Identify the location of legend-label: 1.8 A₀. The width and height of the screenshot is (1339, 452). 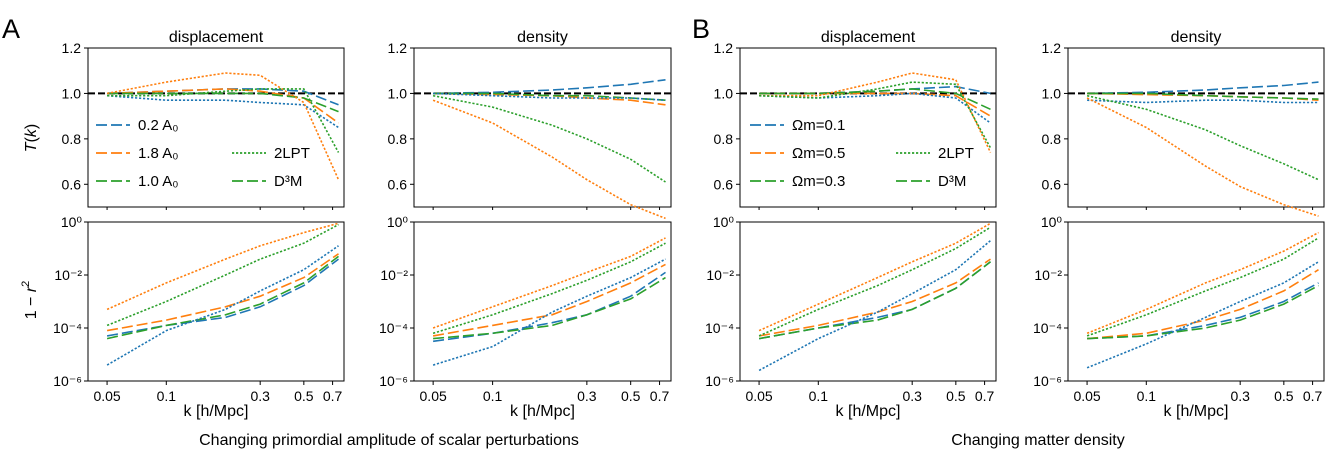
(158, 153).